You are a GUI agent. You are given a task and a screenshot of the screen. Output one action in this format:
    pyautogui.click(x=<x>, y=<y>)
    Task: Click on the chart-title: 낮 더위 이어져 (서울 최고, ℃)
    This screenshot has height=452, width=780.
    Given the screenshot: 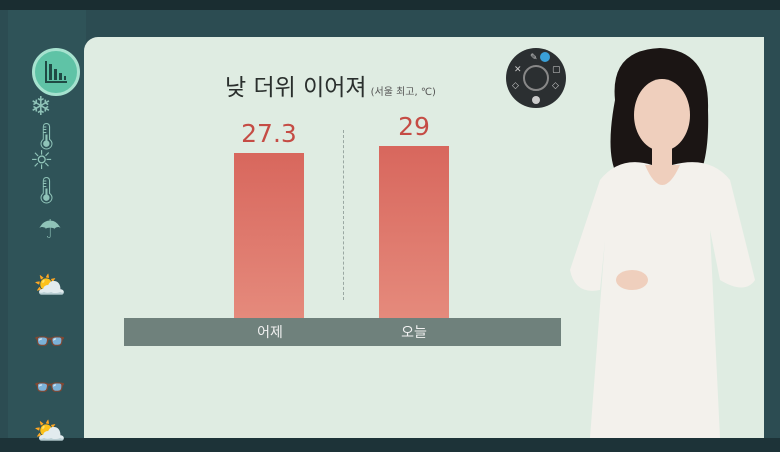 What is the action you would take?
    pyautogui.click(x=330, y=85)
    